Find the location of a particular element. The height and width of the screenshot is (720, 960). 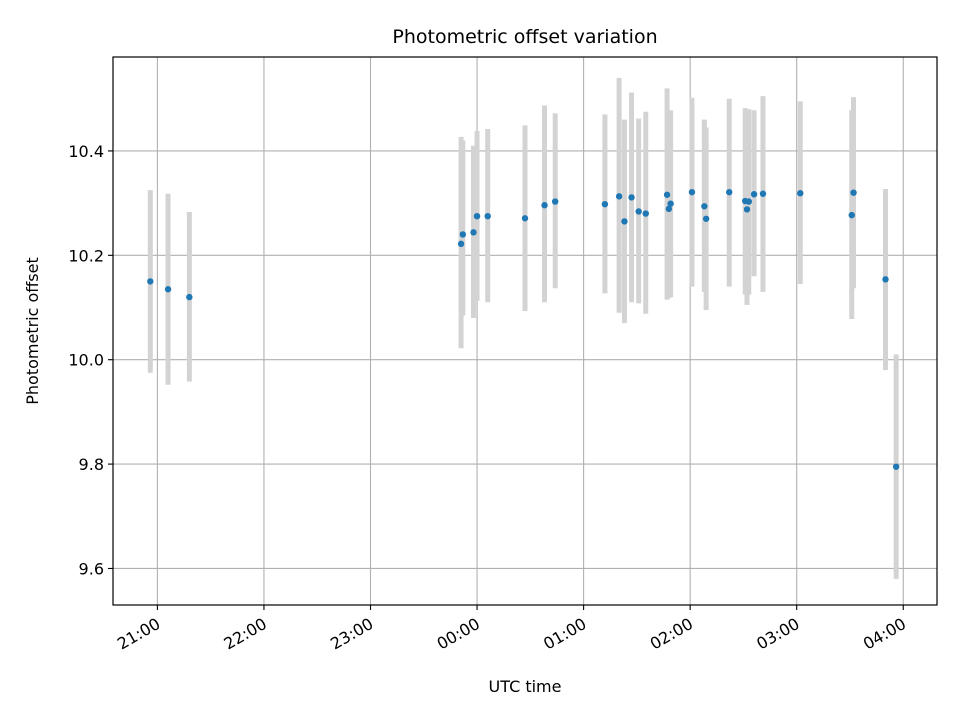

y-axis: 9.6 9.8 10.0 10.2 10.4 is located at coordinates (90, 360).